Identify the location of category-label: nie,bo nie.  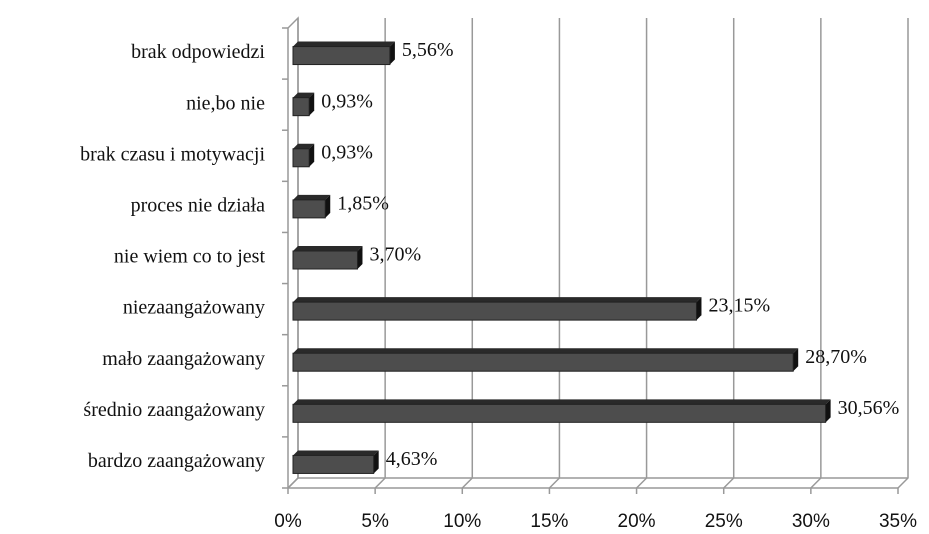
(225, 103).